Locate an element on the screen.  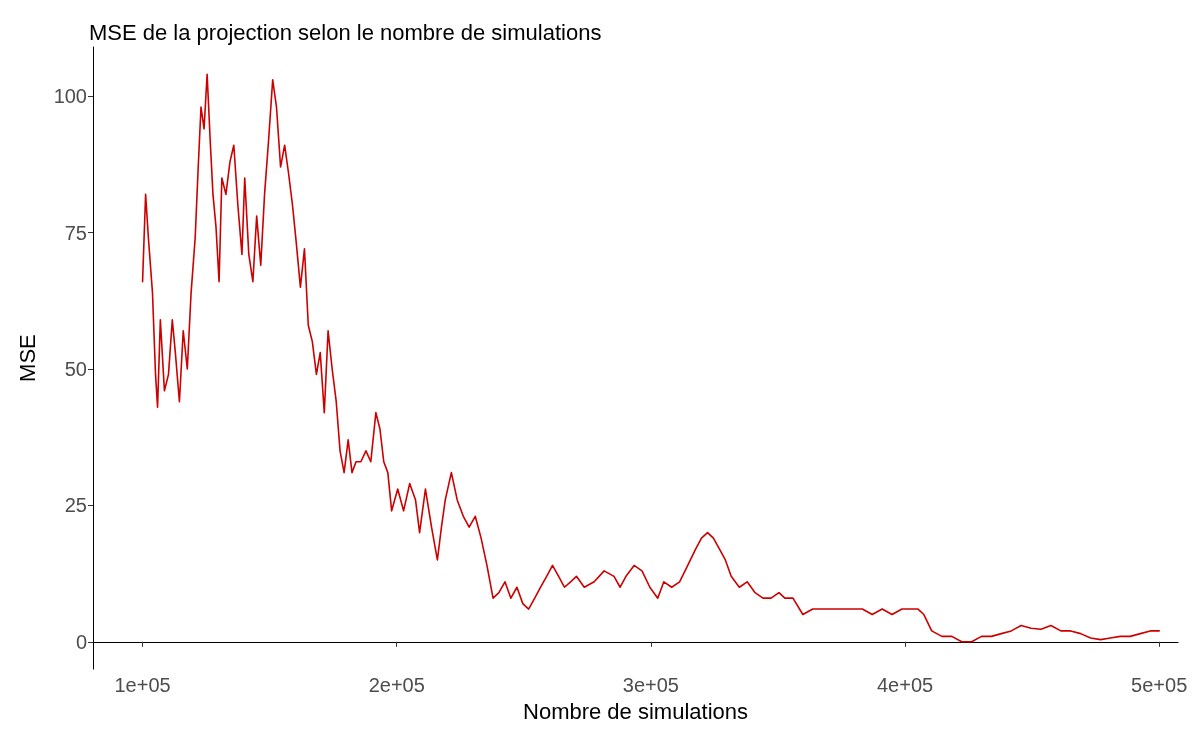
x-tick-label: 5e+05 is located at coordinates (1159, 685).